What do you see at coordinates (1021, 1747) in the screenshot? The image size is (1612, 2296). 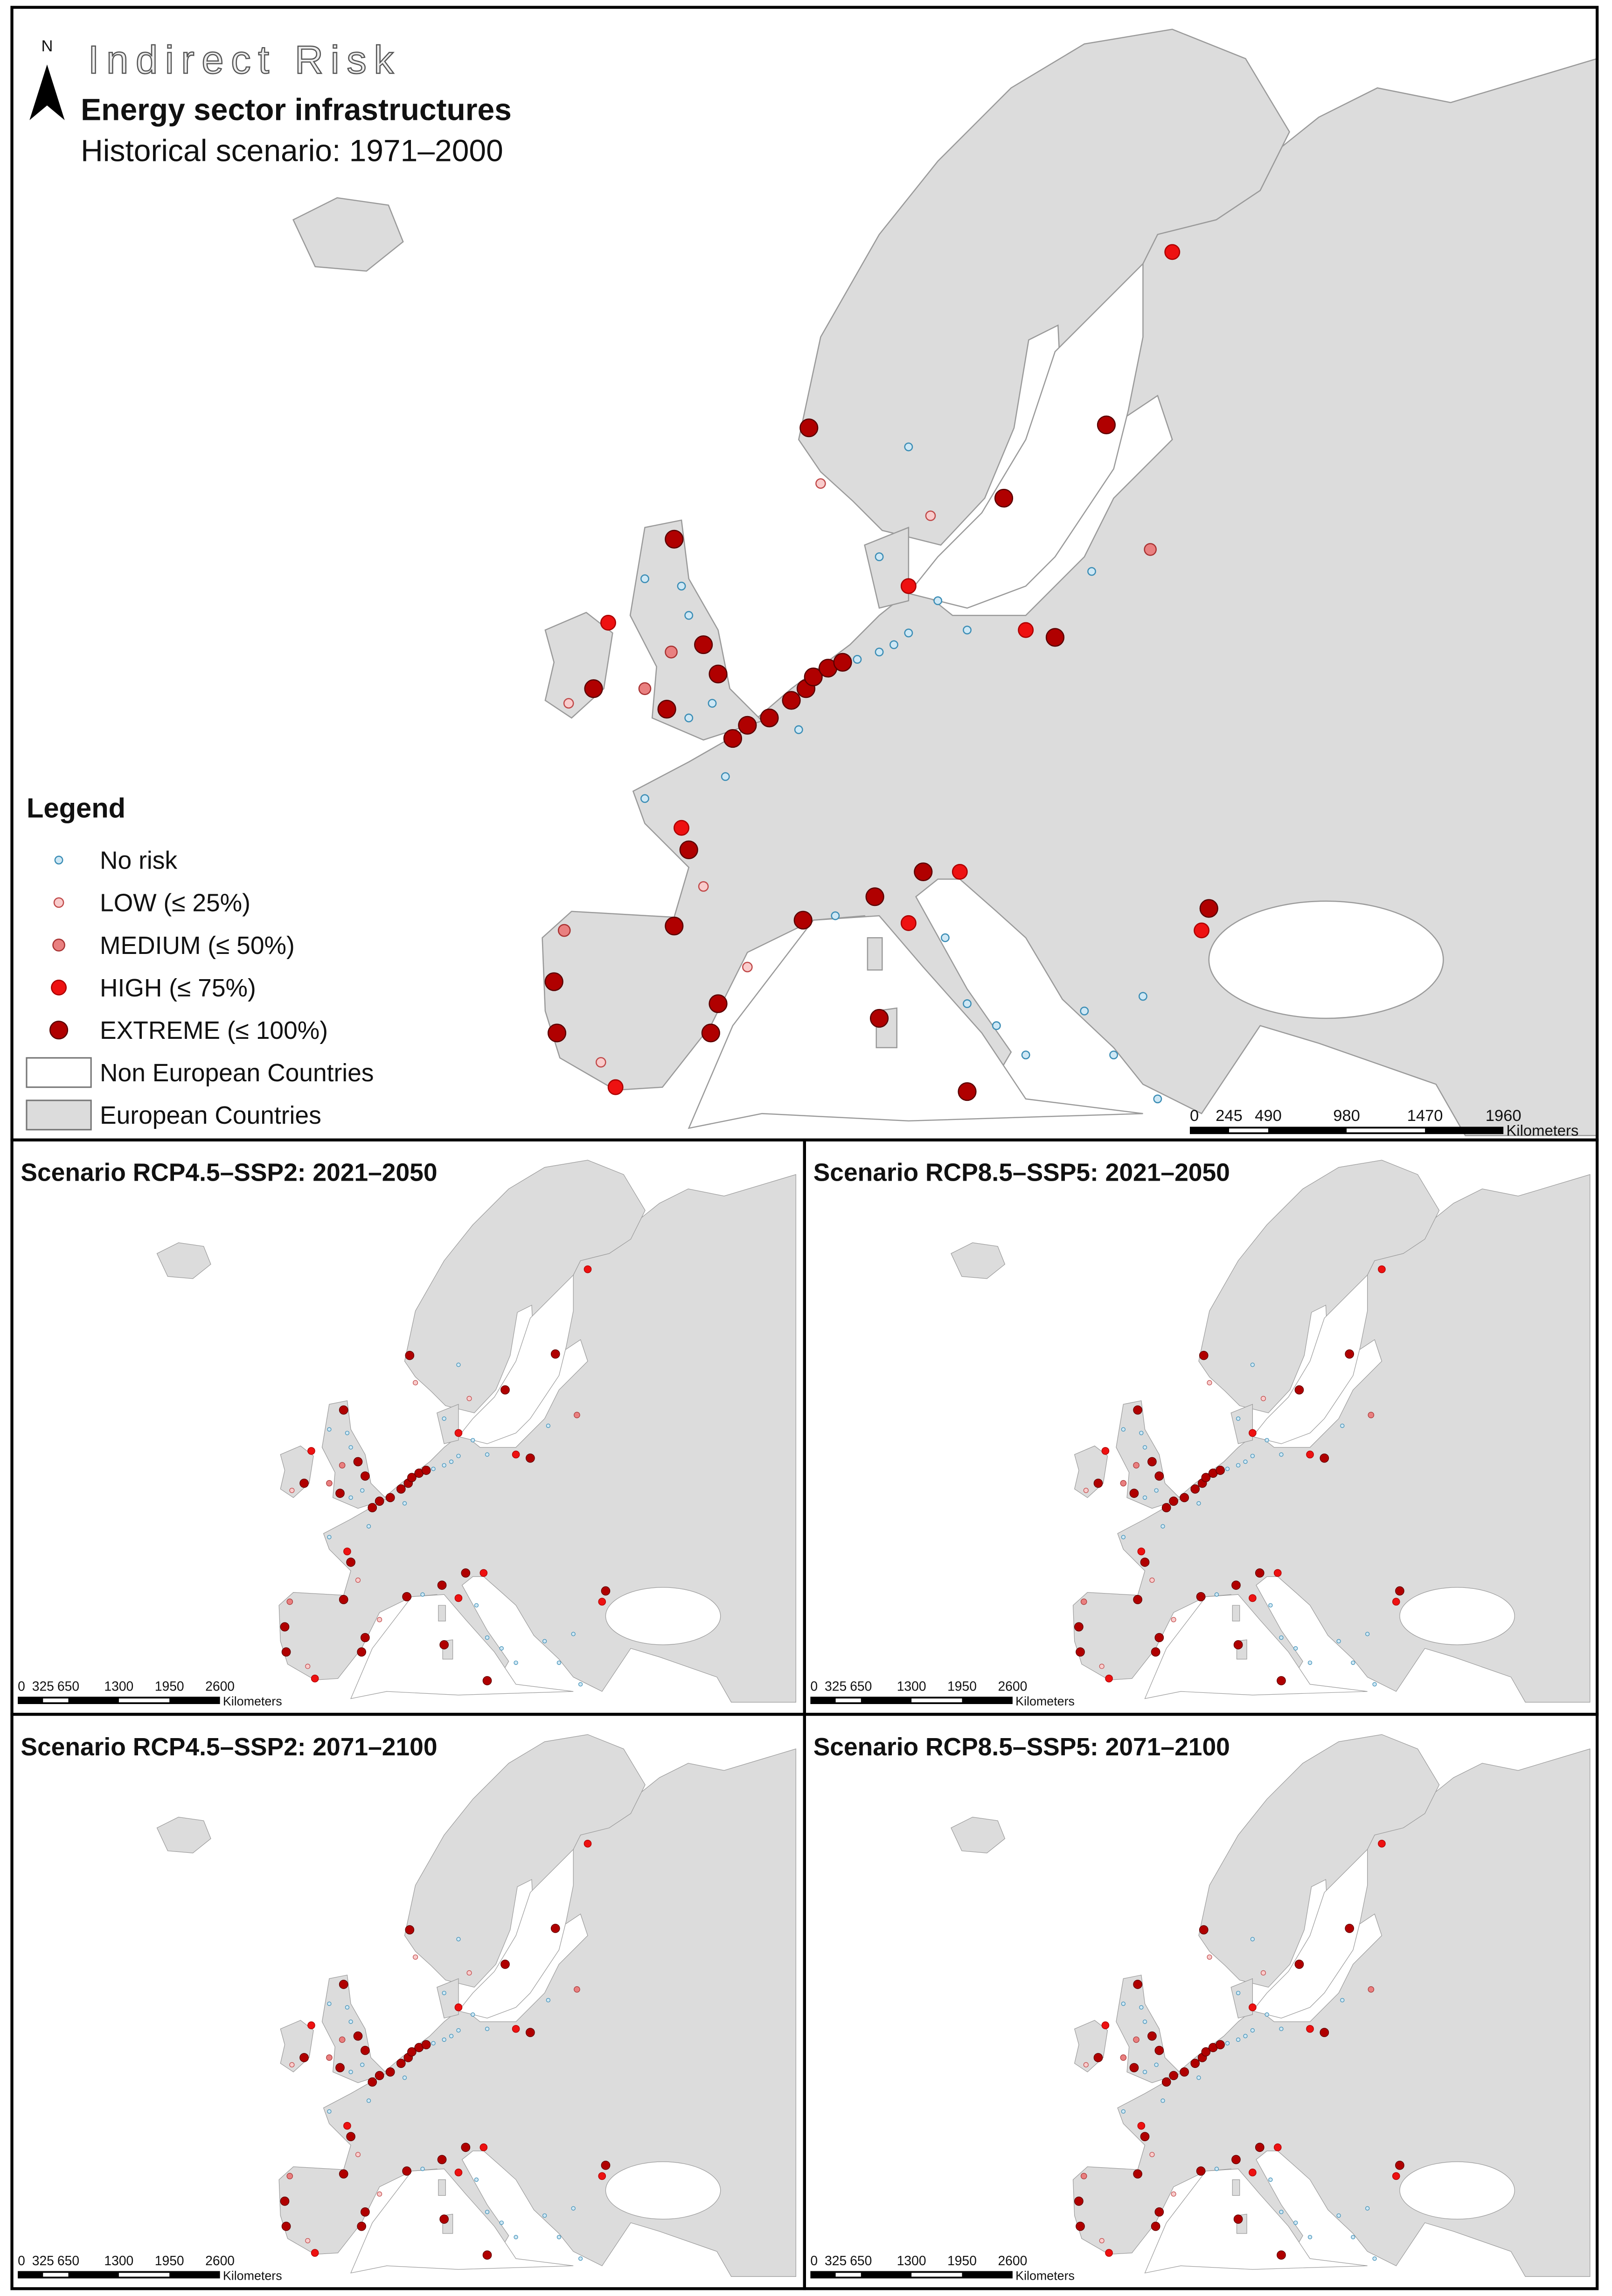 I see `panel-title: Scenario RCP8.5–SSP5: 2071–2100` at bounding box center [1021, 1747].